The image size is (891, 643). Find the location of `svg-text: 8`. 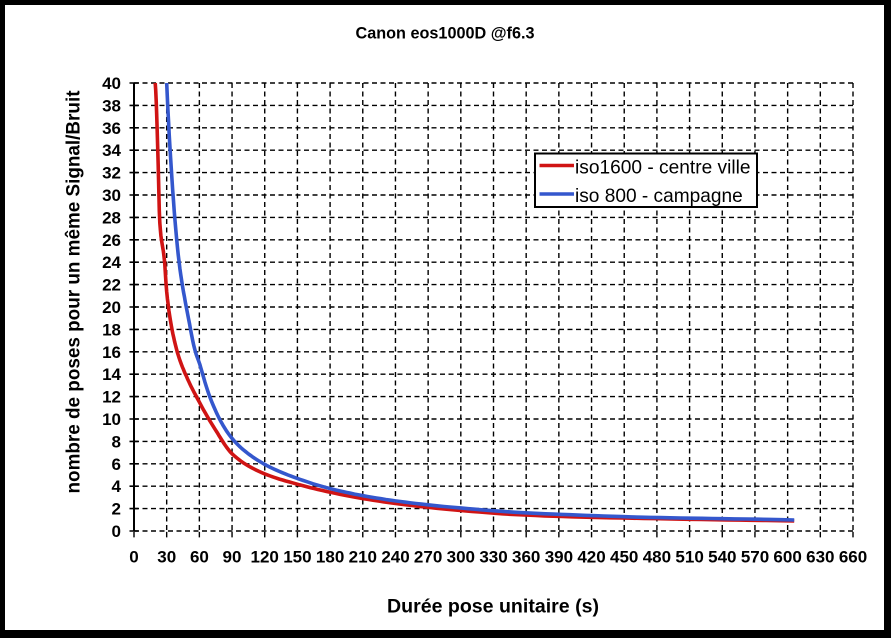

svg-text: 8 is located at coordinates (116, 441).